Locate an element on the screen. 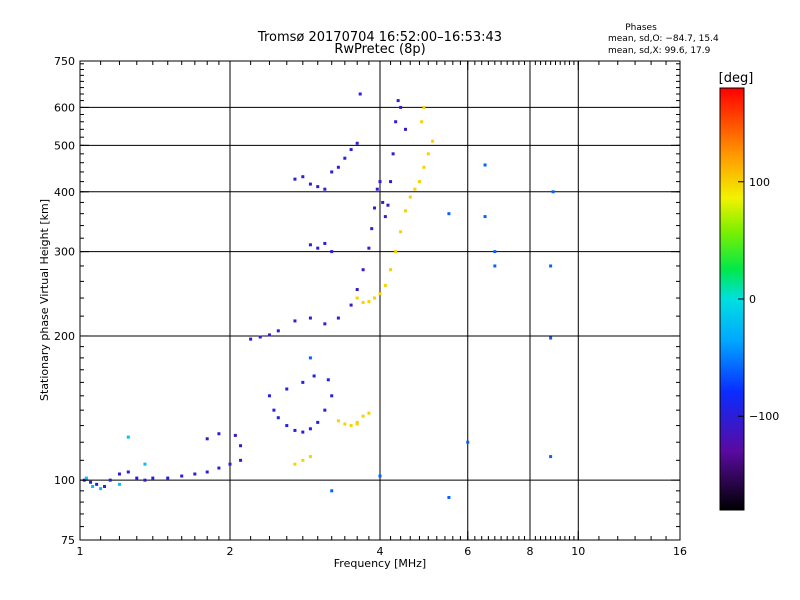 Image resolution: width=800 pixels, height=600 pixels. y-tick-label: 600 is located at coordinates (64, 107).